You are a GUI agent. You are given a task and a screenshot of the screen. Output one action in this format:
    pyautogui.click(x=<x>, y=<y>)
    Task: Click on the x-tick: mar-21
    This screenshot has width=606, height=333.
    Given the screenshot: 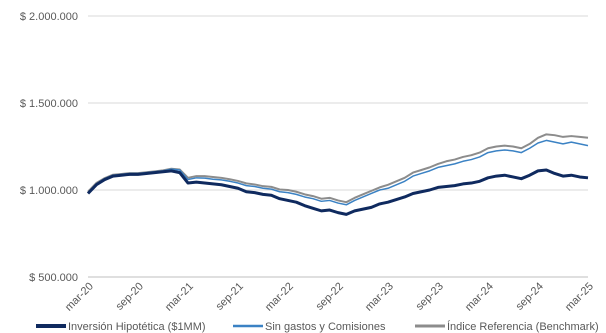 What is the action you would take?
    pyautogui.click(x=179, y=296)
    